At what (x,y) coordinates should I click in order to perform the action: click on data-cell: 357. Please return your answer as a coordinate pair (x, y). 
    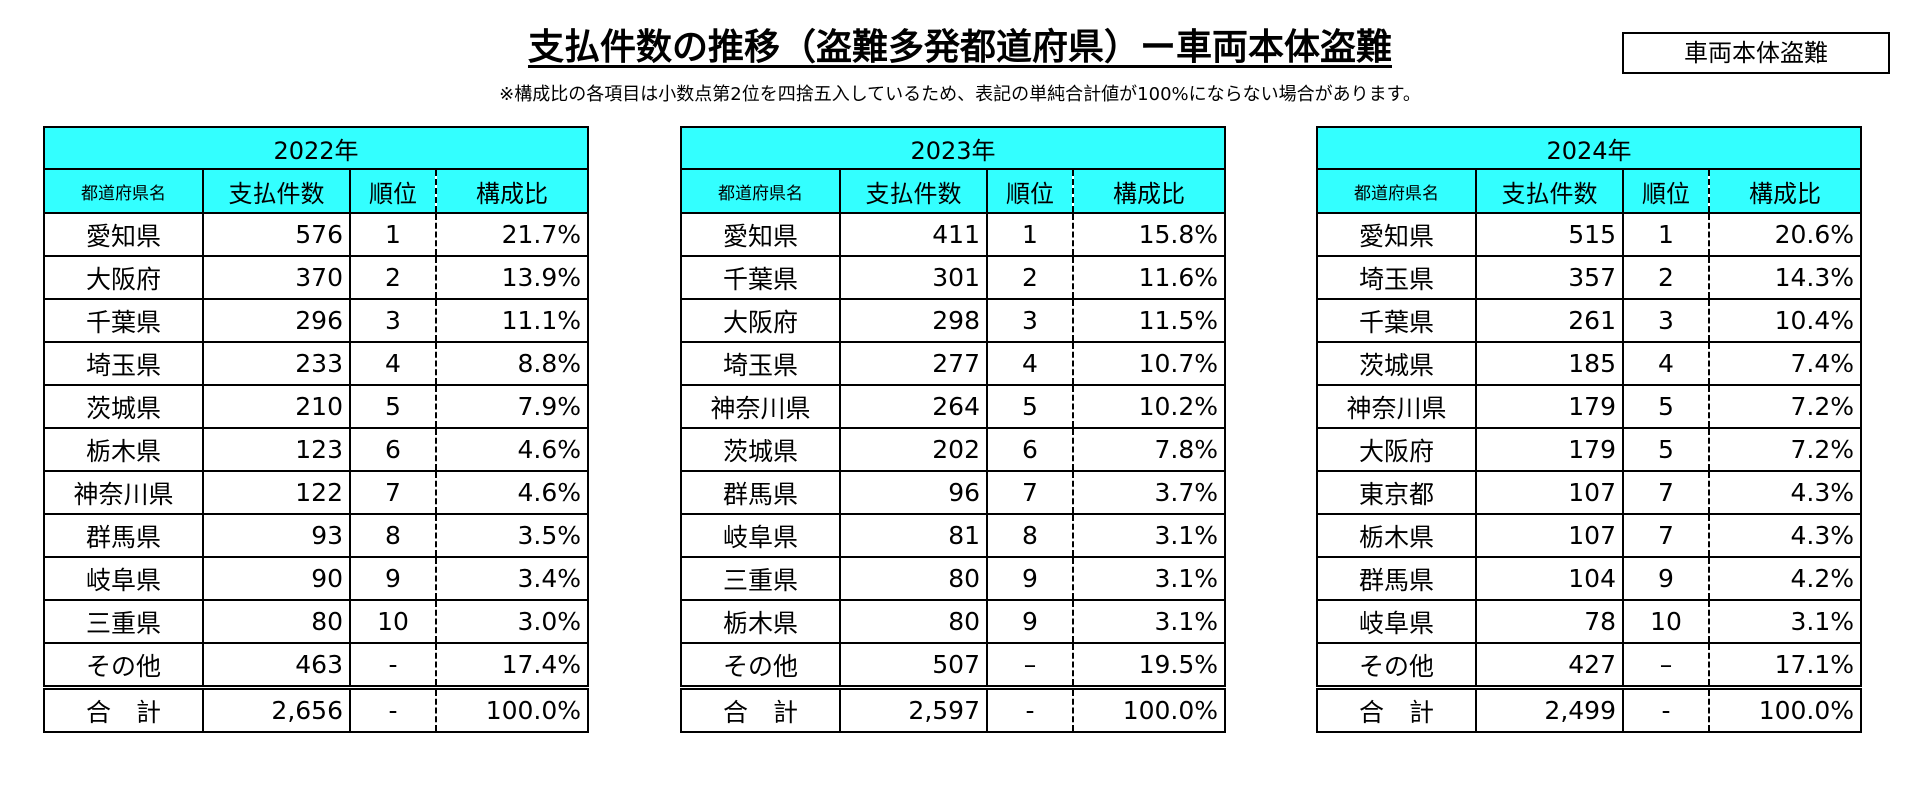
    Looking at the image, I should click on (1549, 277).